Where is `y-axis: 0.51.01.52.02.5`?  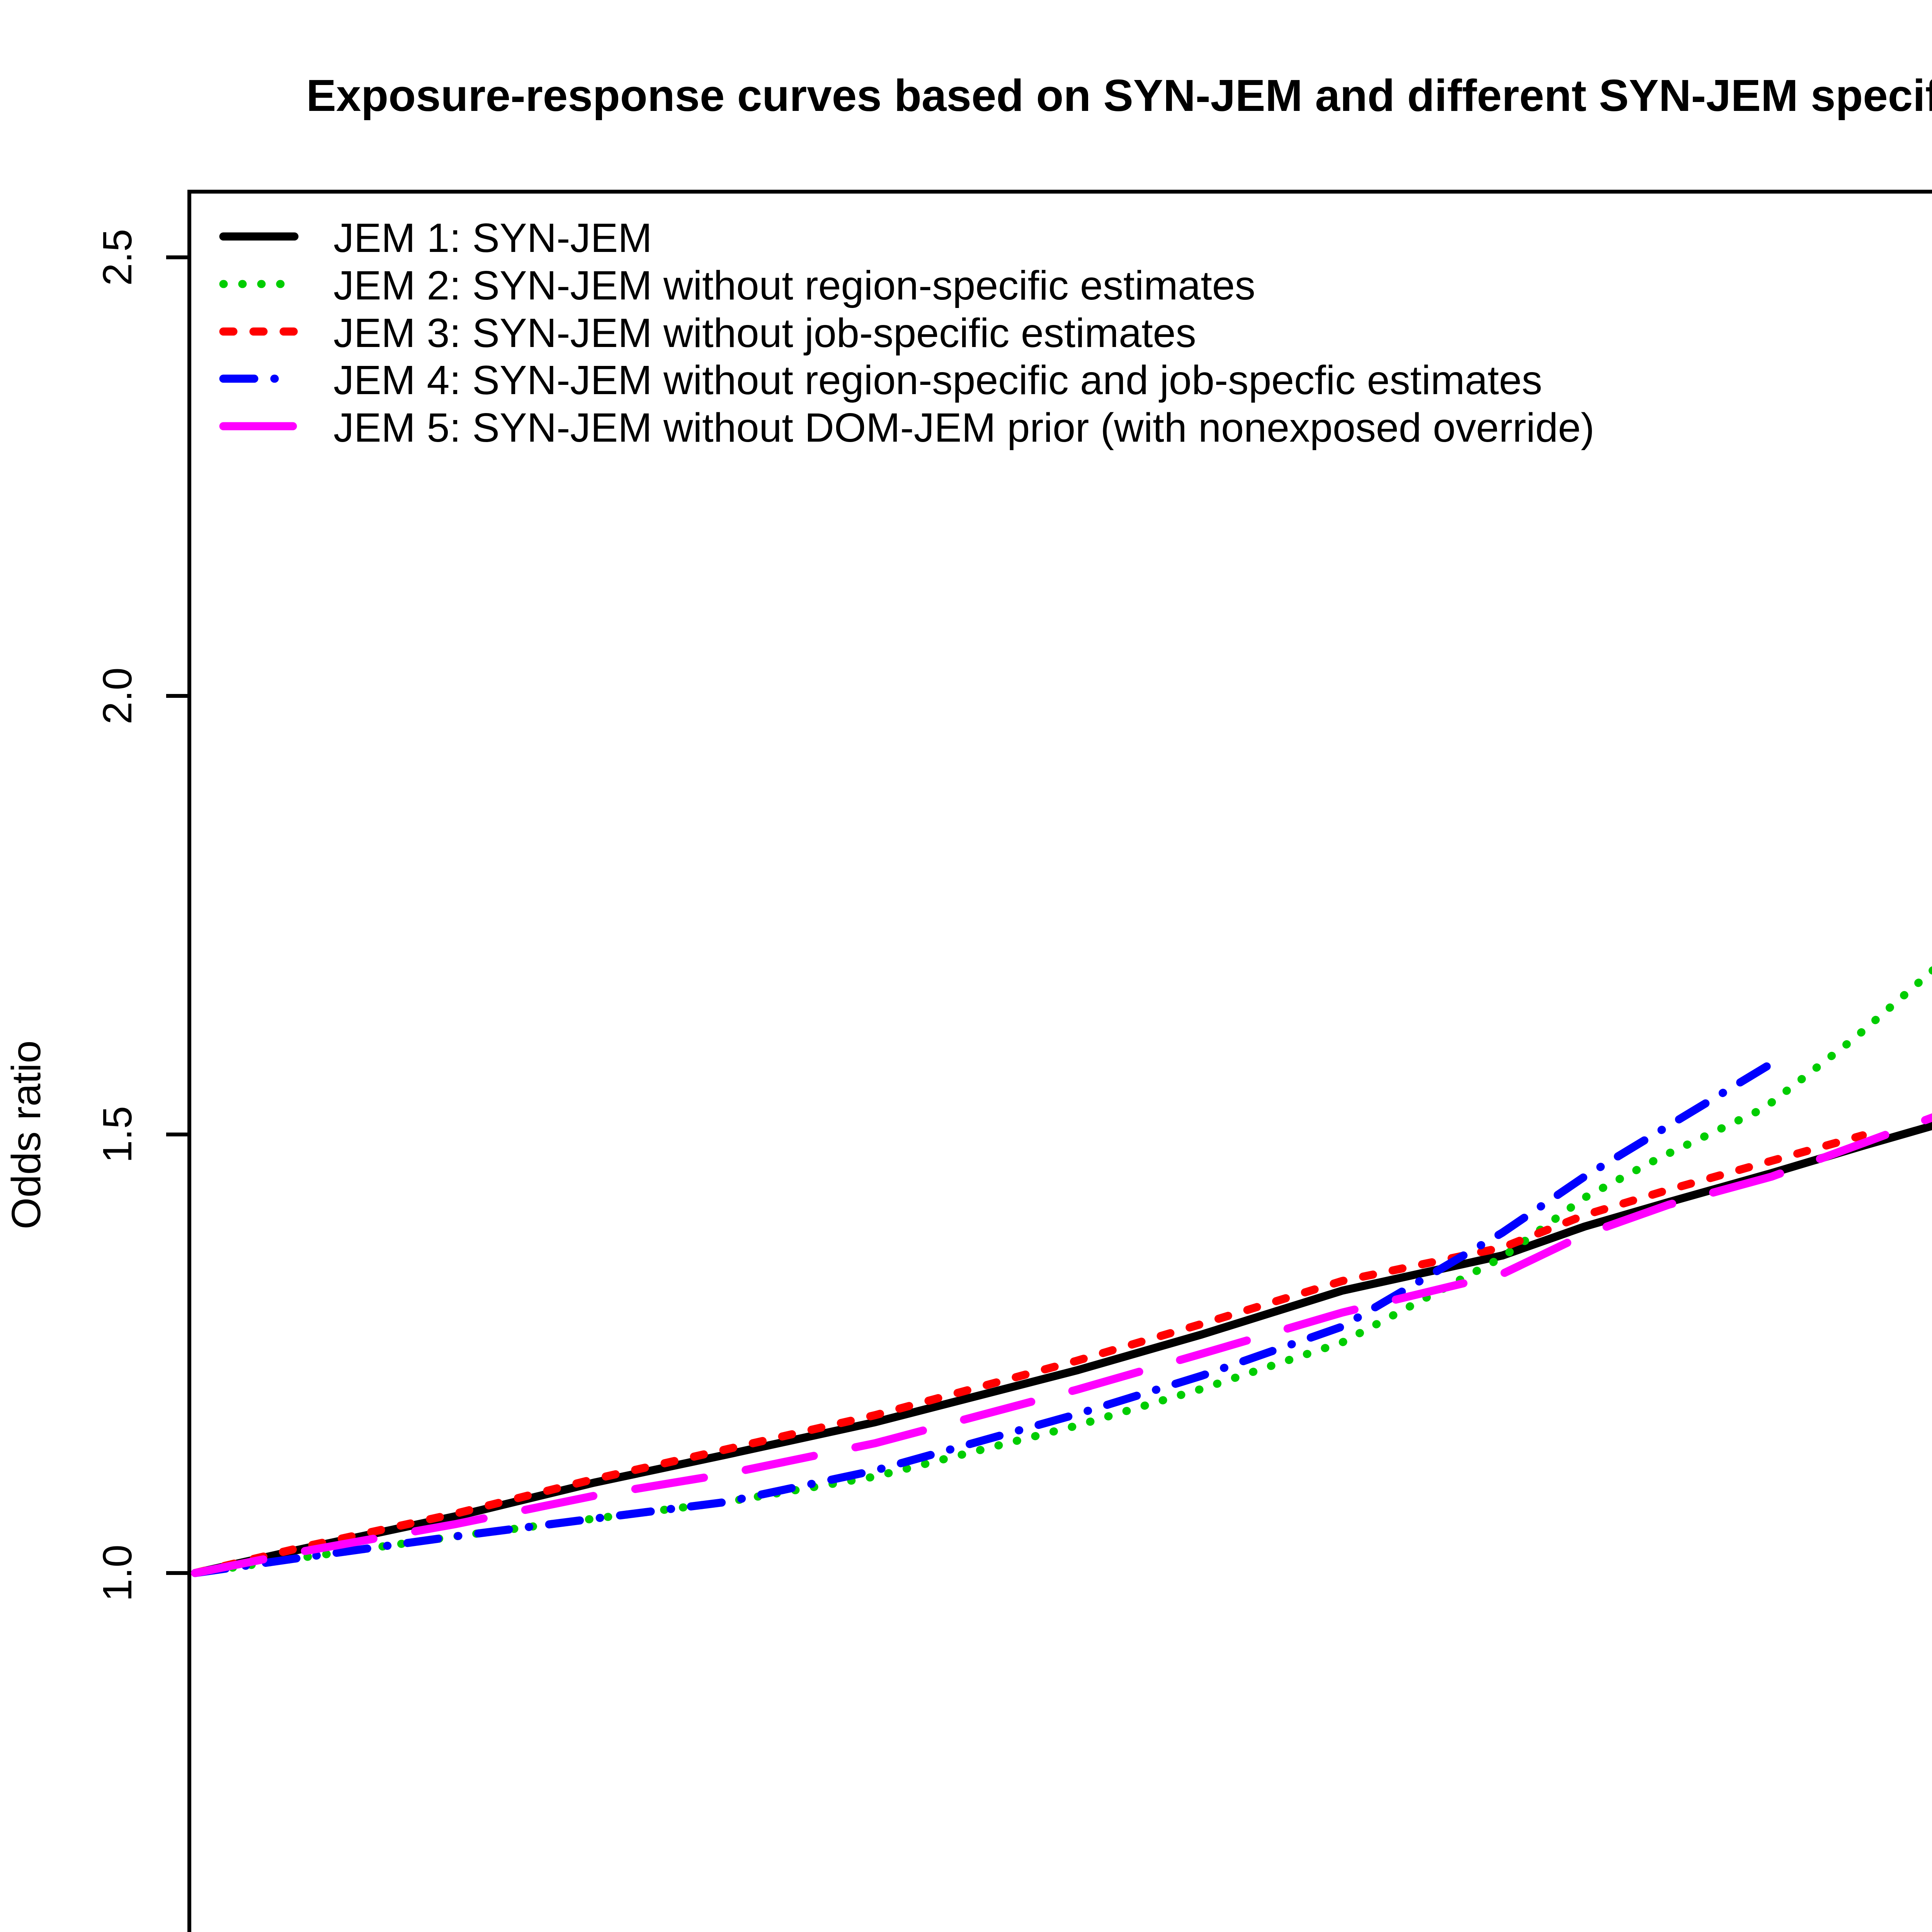 y-axis: 0.51.01.52.02.5 is located at coordinates (142, 915).